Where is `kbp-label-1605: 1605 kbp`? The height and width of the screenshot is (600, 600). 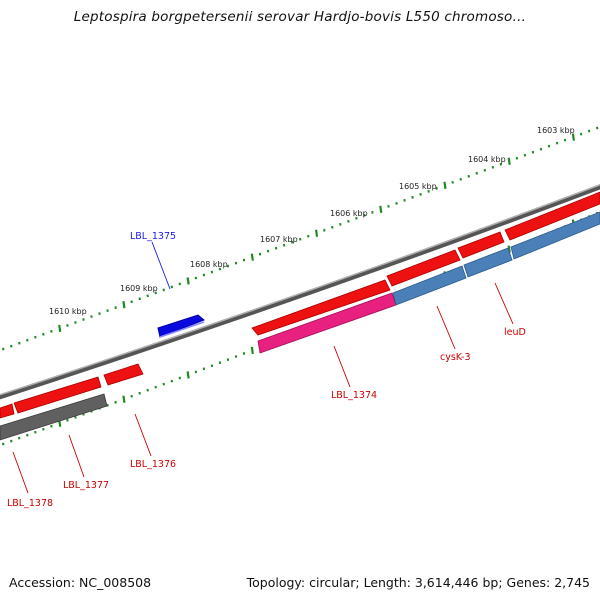
kbp-label-1605: 1605 kbp is located at coordinates (418, 186).